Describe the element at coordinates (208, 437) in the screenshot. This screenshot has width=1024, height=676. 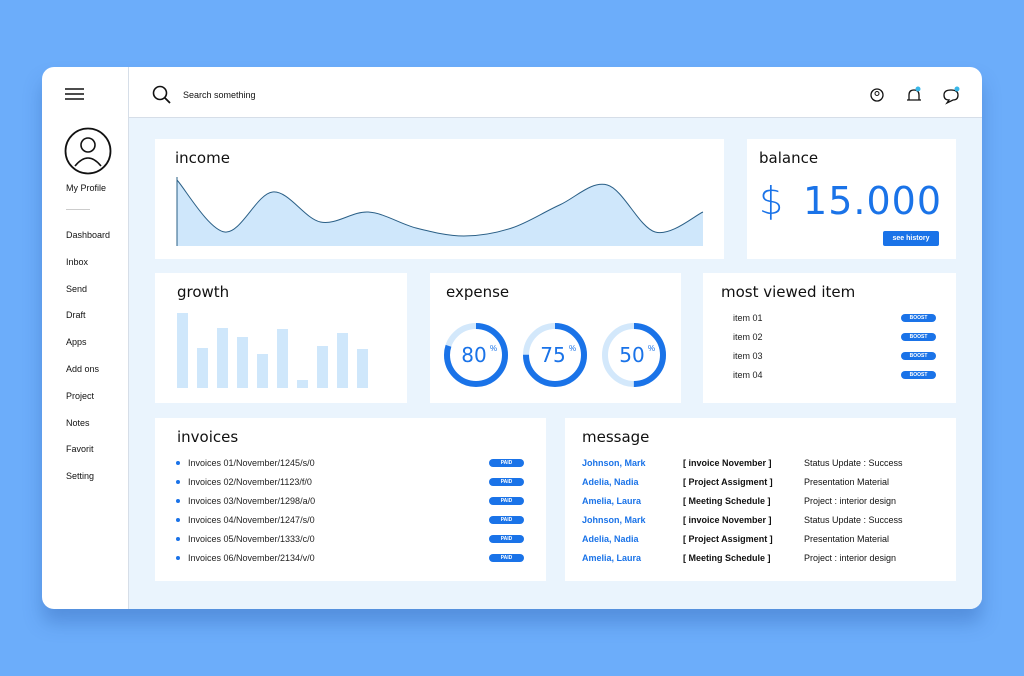
I see `panel-title: invoices` at that location.